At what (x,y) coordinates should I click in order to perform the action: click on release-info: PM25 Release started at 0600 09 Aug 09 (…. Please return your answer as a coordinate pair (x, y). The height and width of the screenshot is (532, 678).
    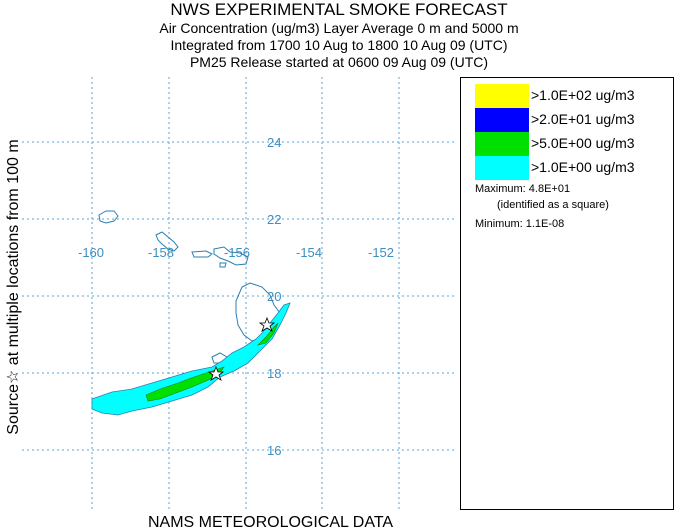
    Looking at the image, I should click on (339, 62).